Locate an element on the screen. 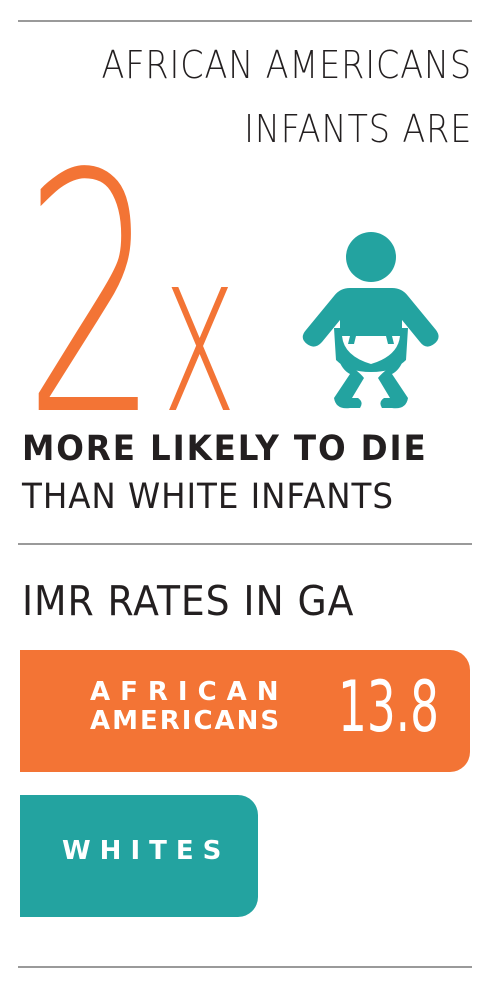 This screenshot has height=994, width=502. african-americans-label: AFRICAN AMERICANS is located at coordinates (200, 706).